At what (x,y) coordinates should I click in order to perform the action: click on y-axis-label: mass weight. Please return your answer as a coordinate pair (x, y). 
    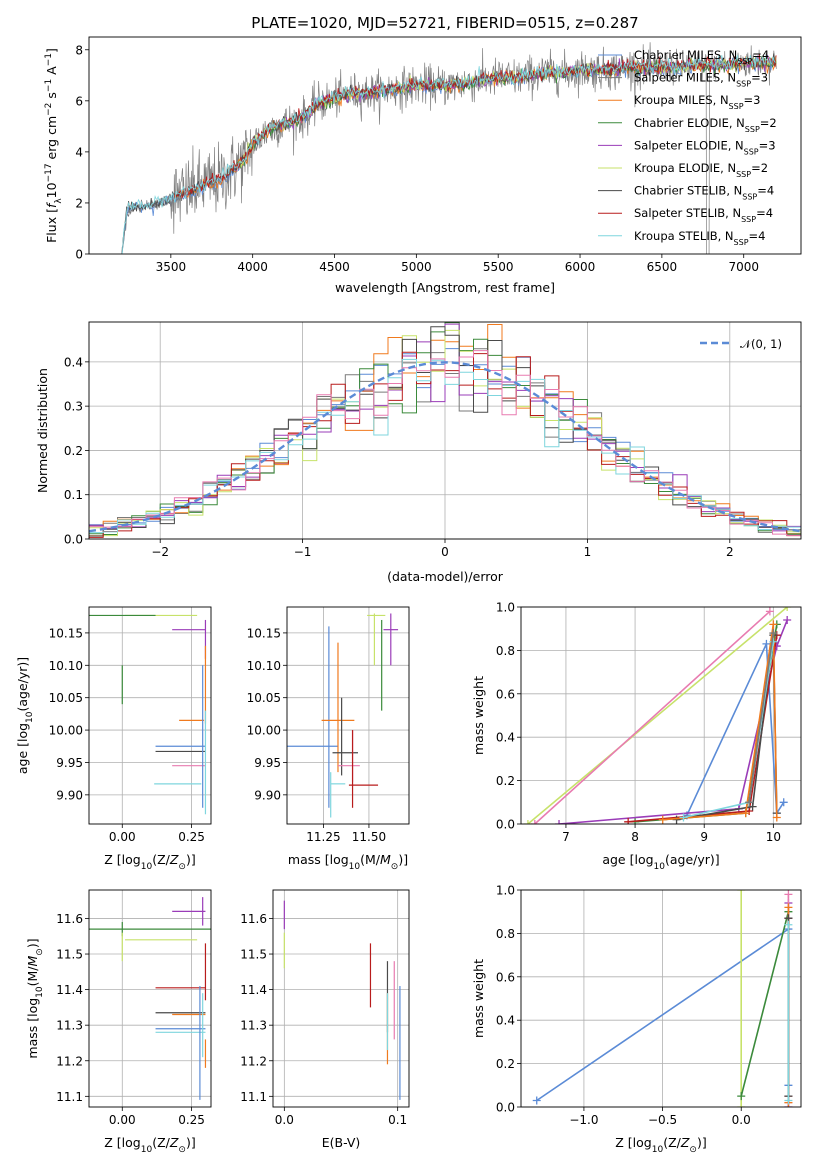
    Looking at the image, I should click on (478, 998).